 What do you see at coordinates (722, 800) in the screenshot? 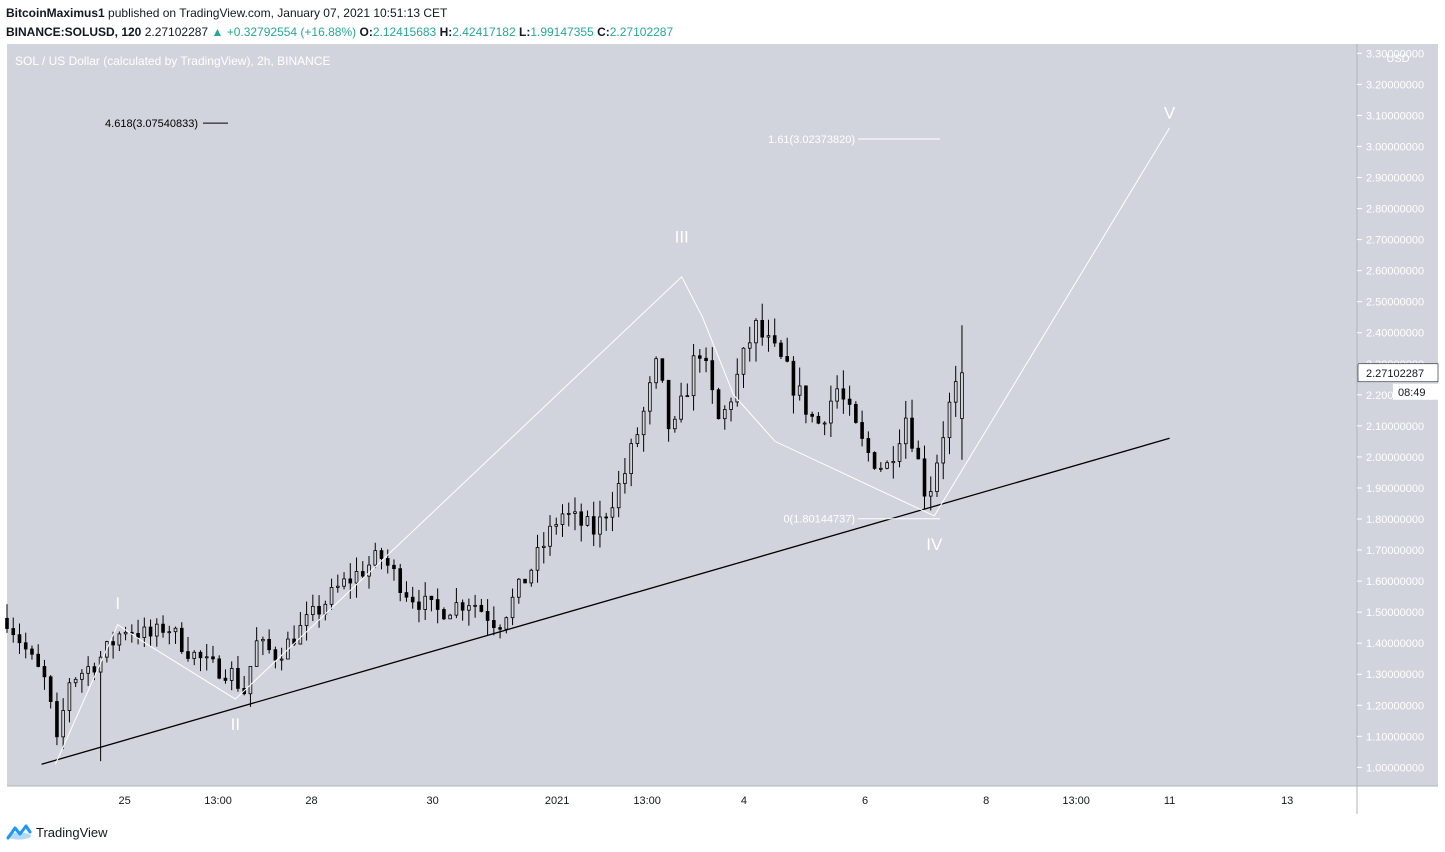
I see `time-scale` at bounding box center [722, 800].